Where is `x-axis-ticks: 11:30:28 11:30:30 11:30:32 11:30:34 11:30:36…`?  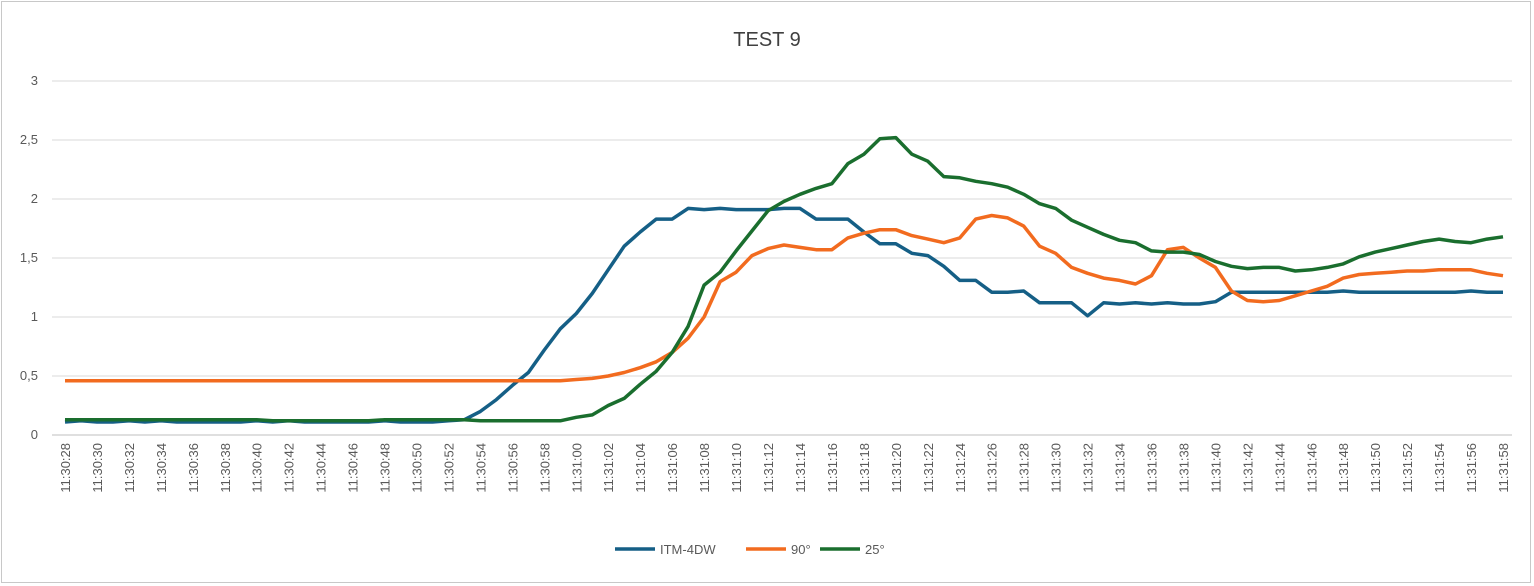
x-axis-ticks: 11:30:28 11:30:30 11:30:32 11:30:34 11:30:36… is located at coordinates (784, 468).